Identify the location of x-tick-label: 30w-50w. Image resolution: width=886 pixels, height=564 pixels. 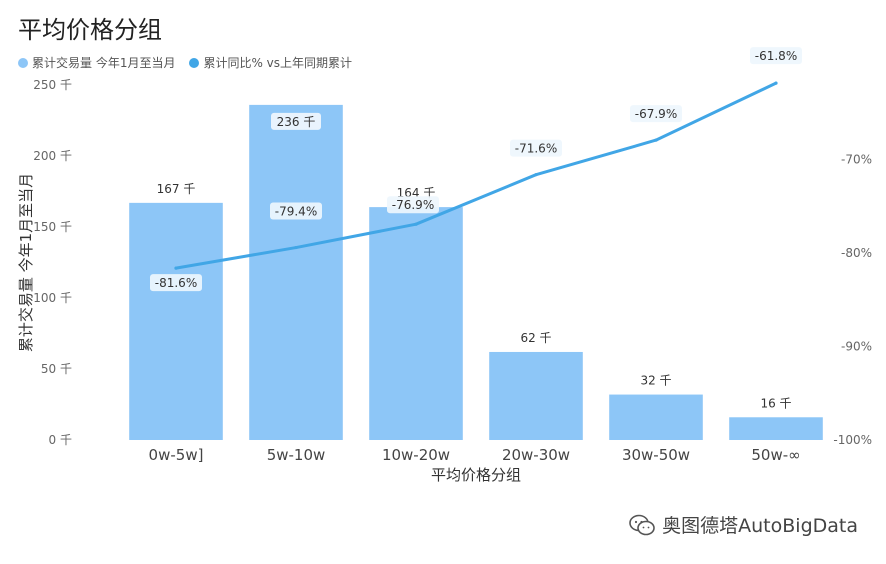
(656, 455).